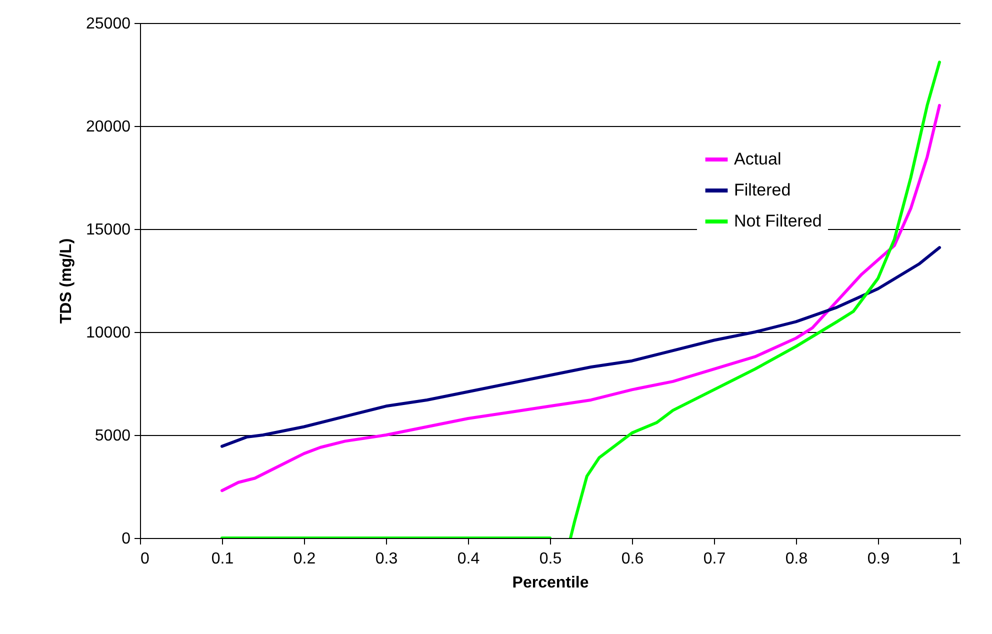 The height and width of the screenshot is (634, 992). I want to click on y-tick-label: 5000, so click(112, 436).